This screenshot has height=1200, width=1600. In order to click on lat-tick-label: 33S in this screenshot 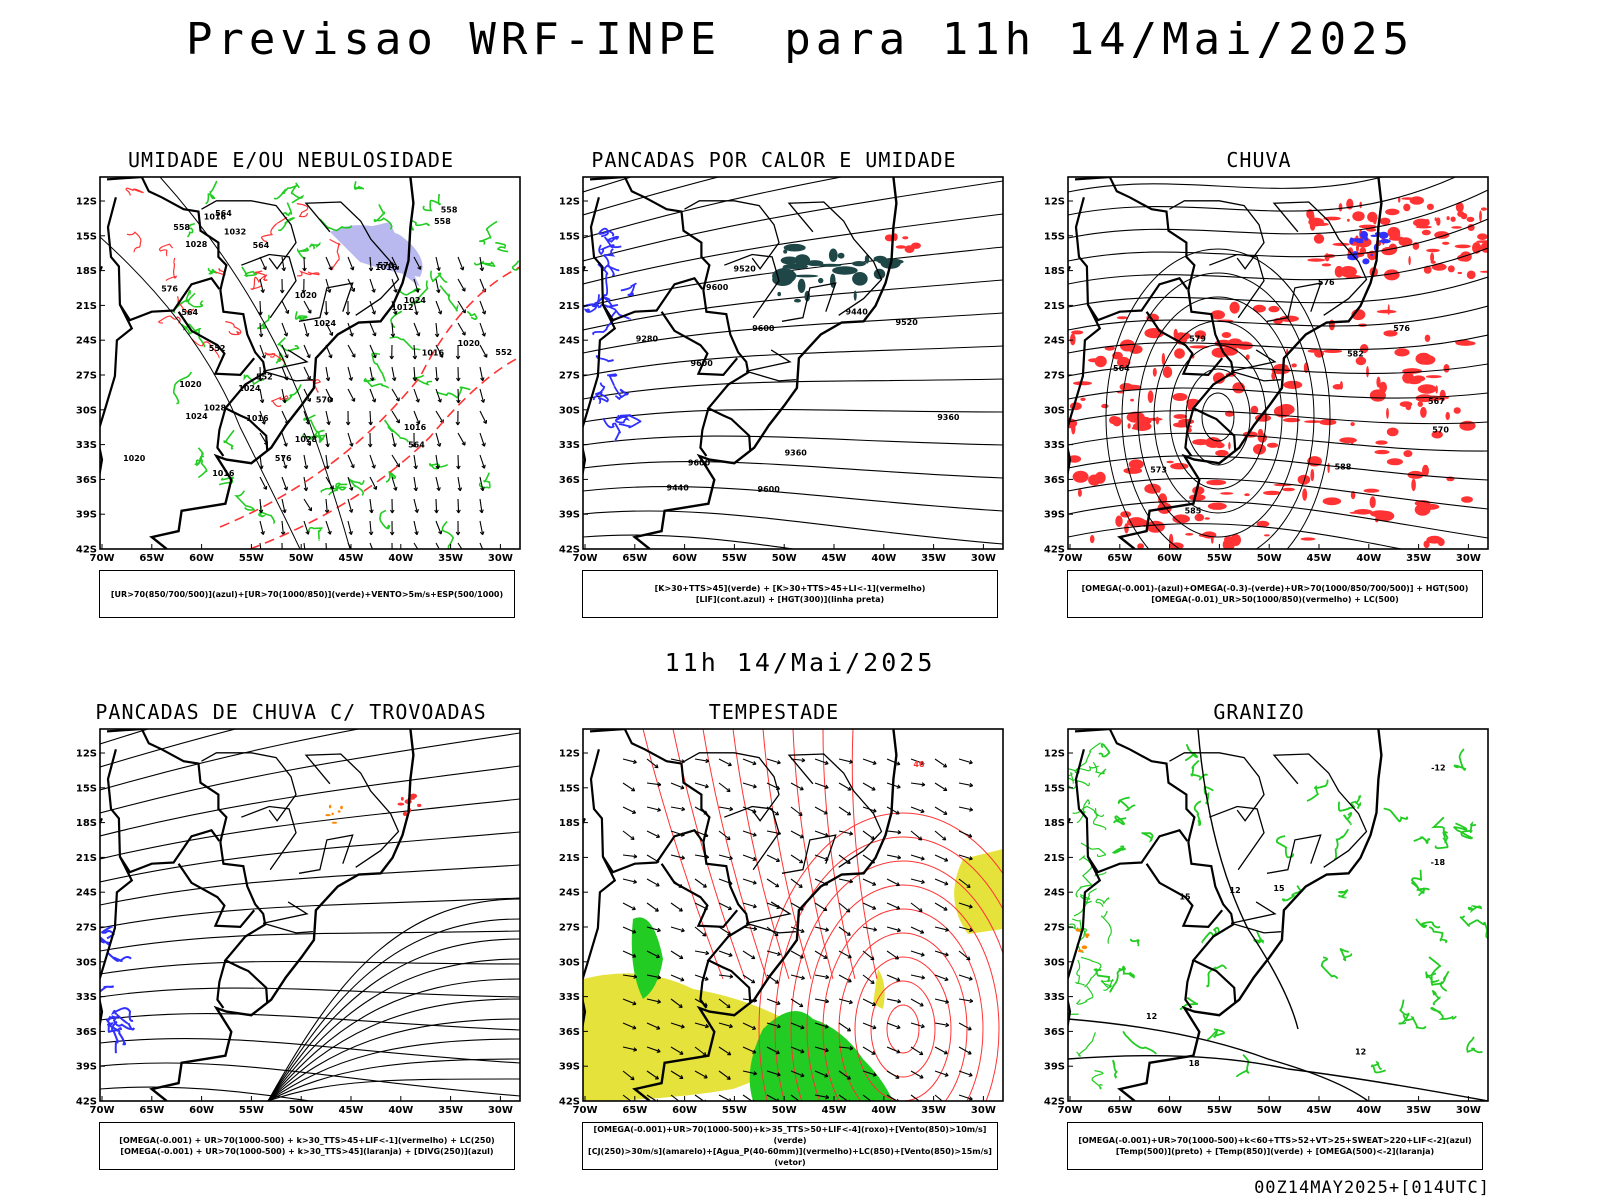, I will do `click(86, 445)`.